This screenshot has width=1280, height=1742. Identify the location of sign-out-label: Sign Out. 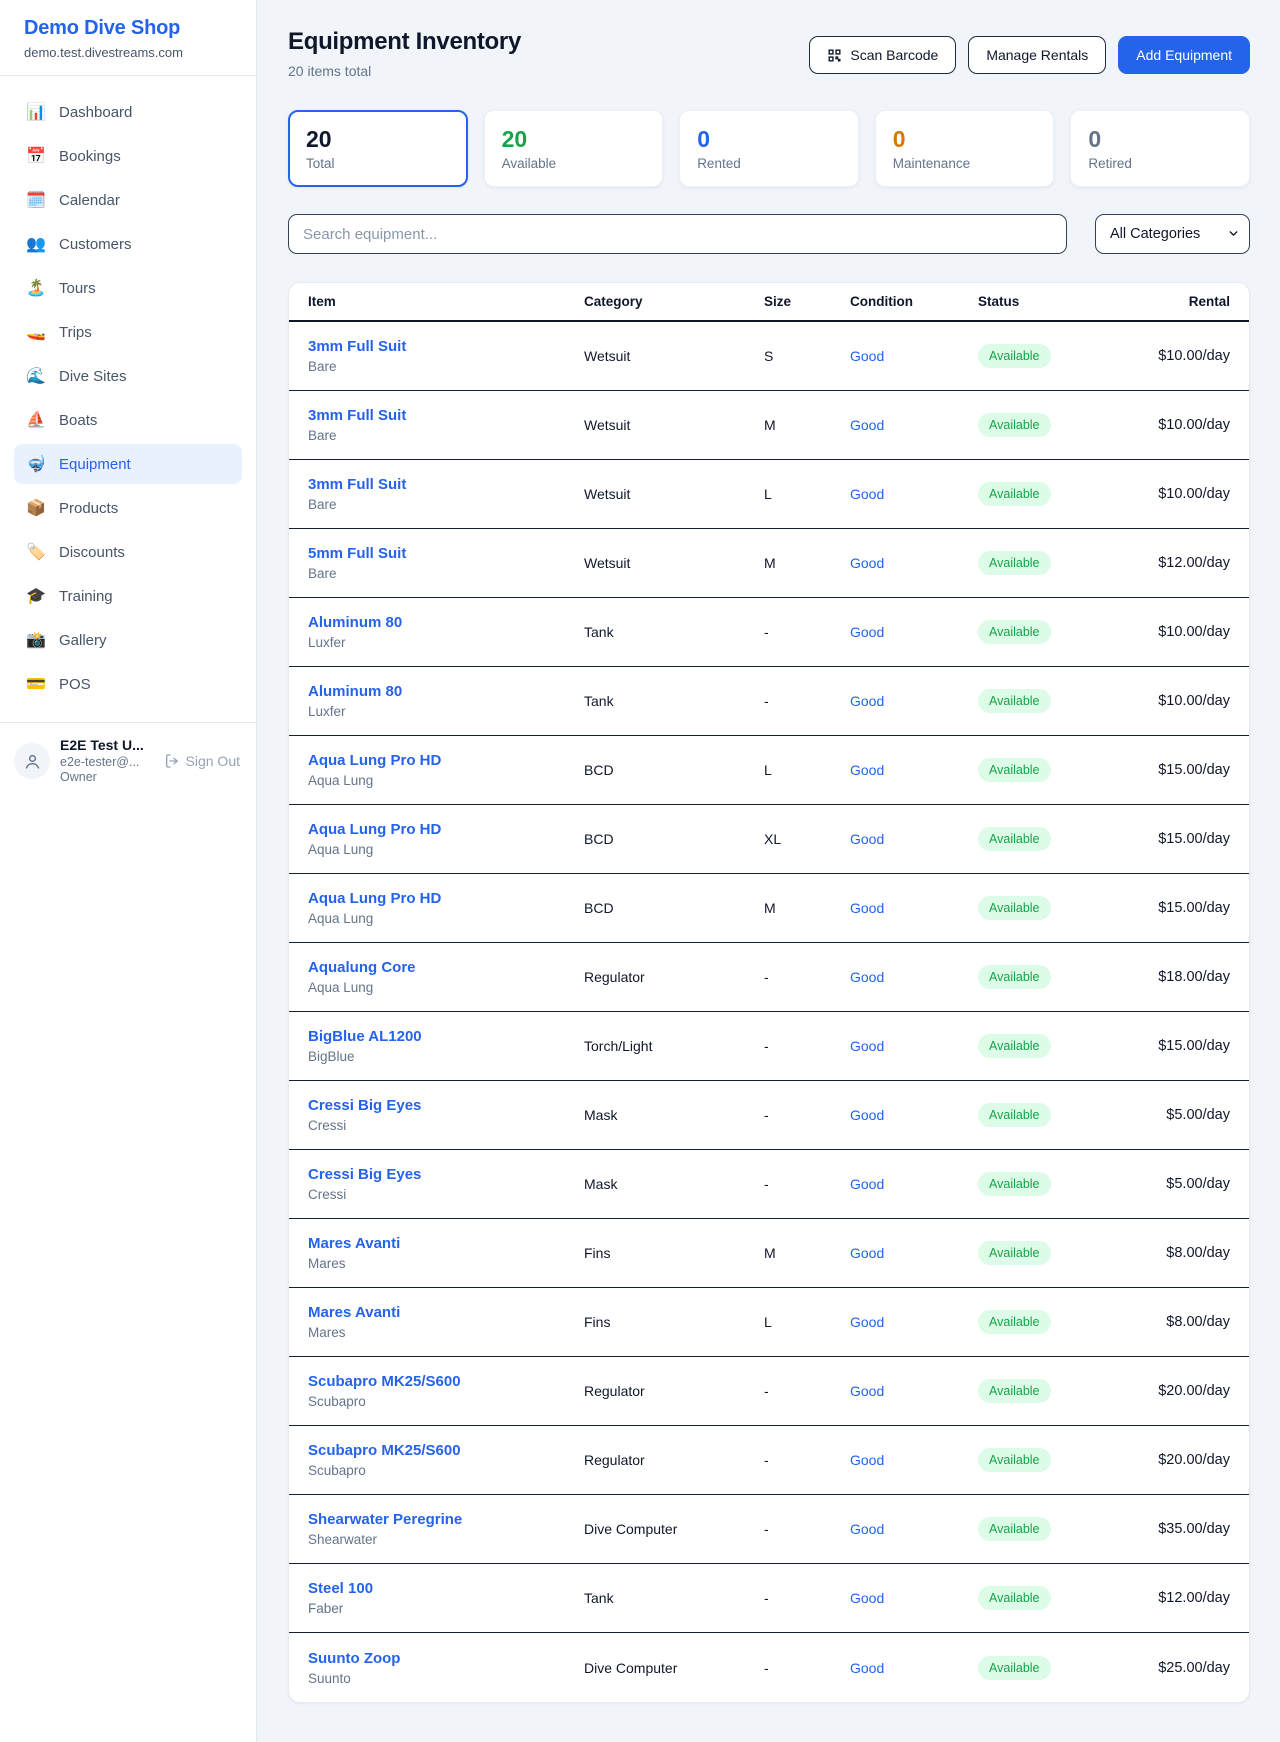
(212, 761).